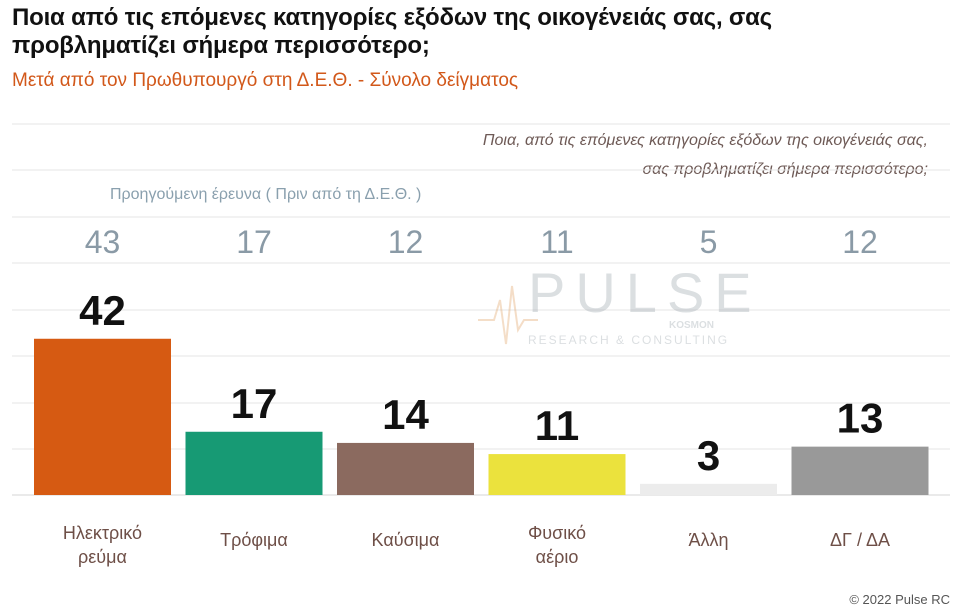 The image size is (960, 616). What do you see at coordinates (405, 414) in the screenshot?
I see `bar-value-label: 14` at bounding box center [405, 414].